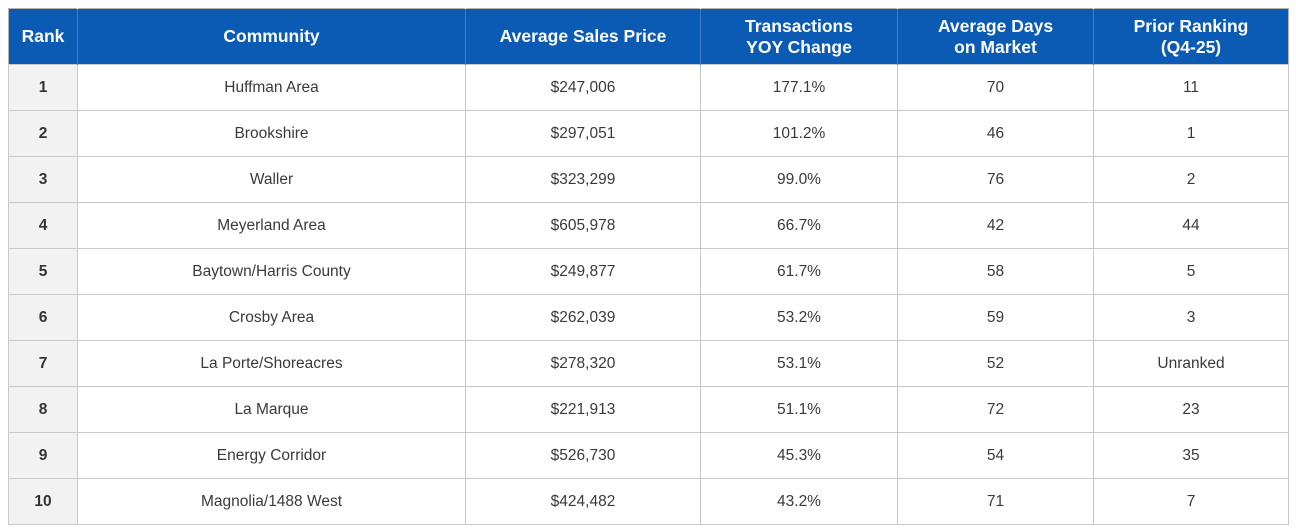  I want to click on cell-avg-sales-price: $526,730, so click(583, 455).